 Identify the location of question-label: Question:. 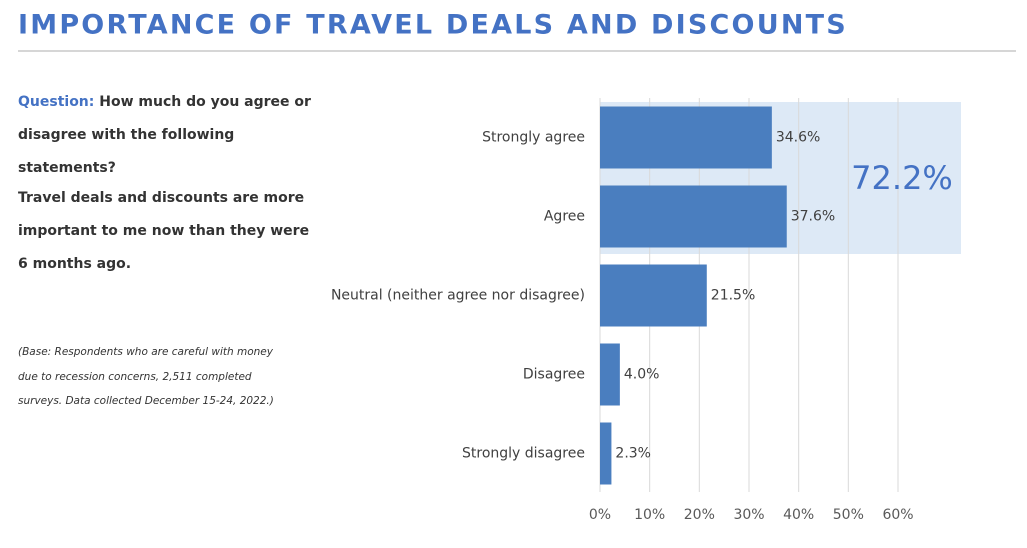
(56, 102).